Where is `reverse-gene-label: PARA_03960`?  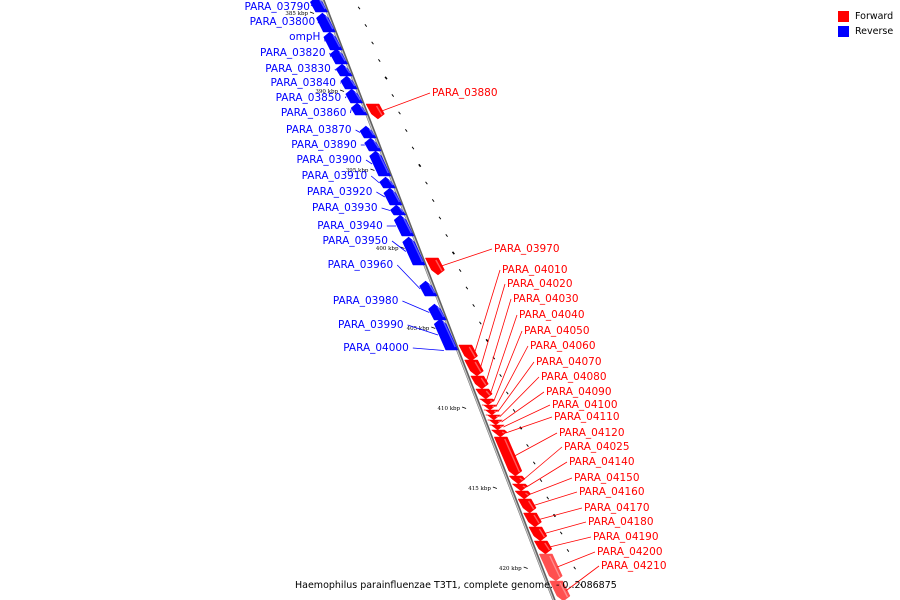 reverse-gene-label: PARA_03960 is located at coordinates (361, 265).